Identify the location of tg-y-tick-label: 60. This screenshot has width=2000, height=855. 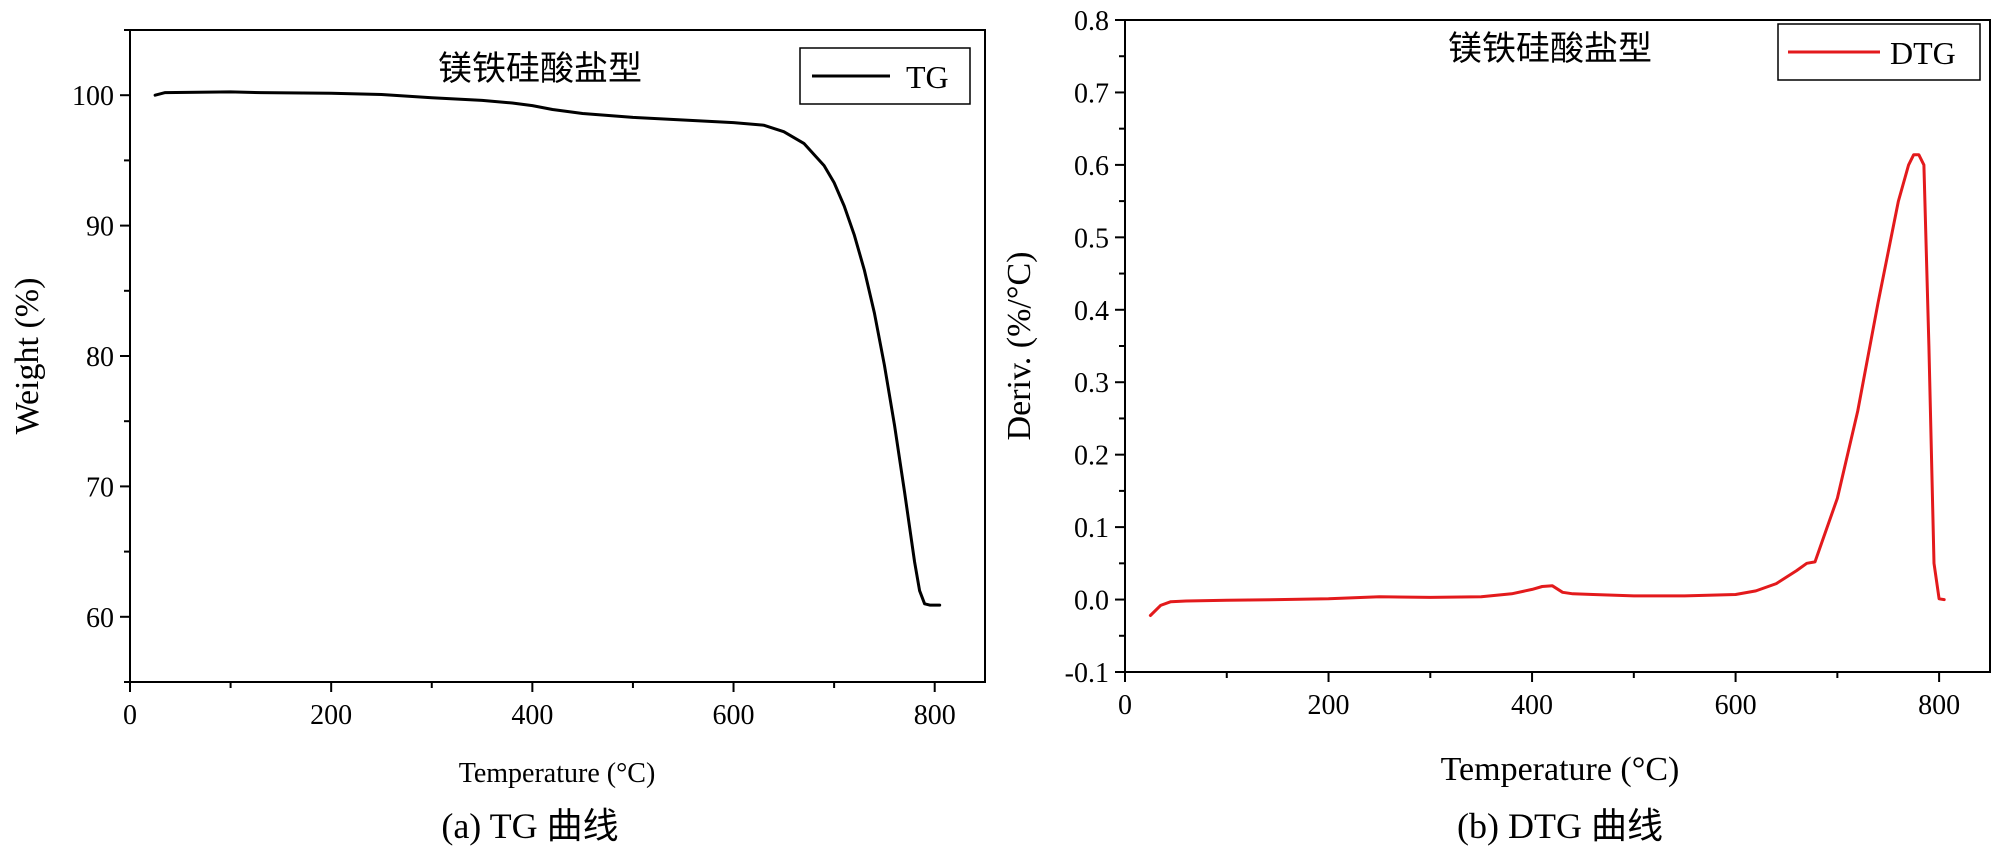
(100, 618).